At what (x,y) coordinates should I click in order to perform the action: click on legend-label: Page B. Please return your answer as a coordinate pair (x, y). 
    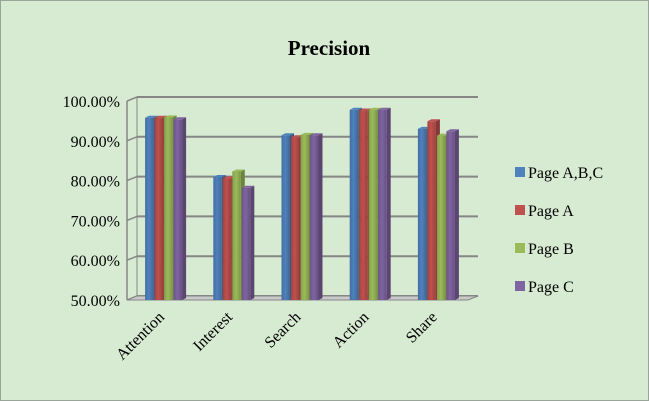
    Looking at the image, I should click on (551, 249).